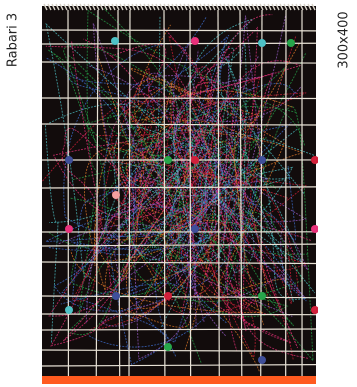 This screenshot has height=387, width=357. What do you see at coordinates (344, 40) in the screenshot?
I see `rug-size-text: 300x400` at bounding box center [344, 40].